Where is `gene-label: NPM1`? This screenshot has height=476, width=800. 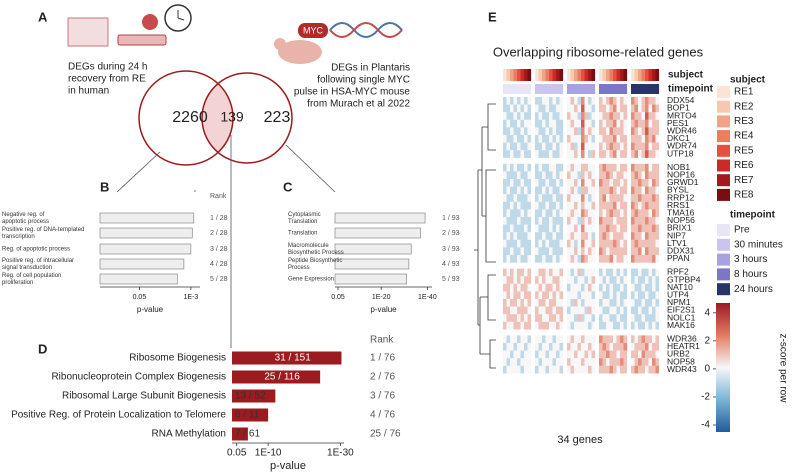
gene-label: NPM1 is located at coordinates (679, 302).